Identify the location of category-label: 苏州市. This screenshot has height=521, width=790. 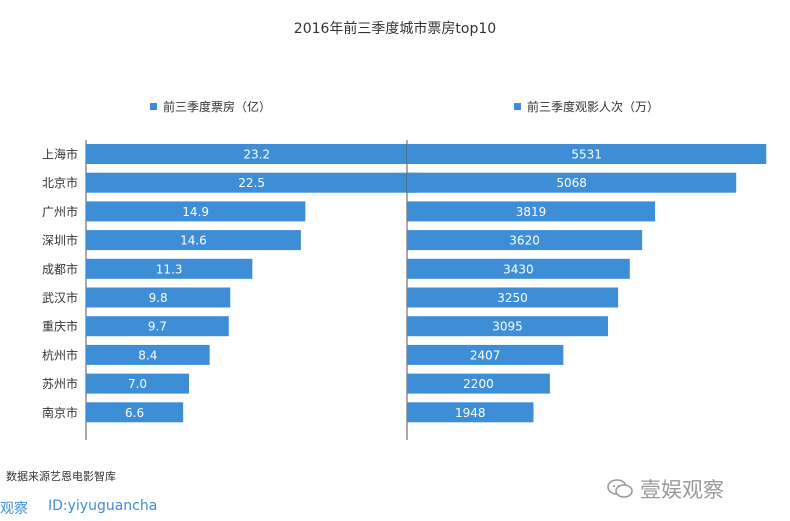
(60, 383).